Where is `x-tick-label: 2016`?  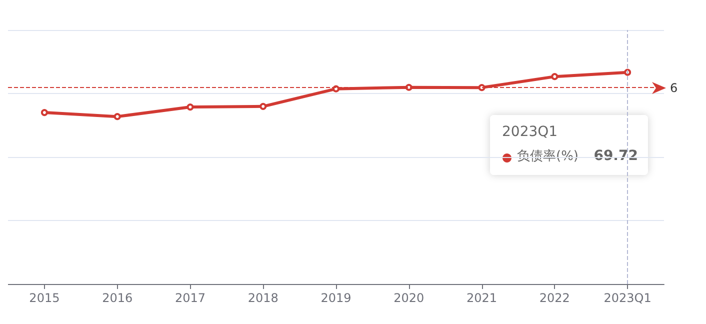 x-tick-label: 2016 is located at coordinates (117, 298).